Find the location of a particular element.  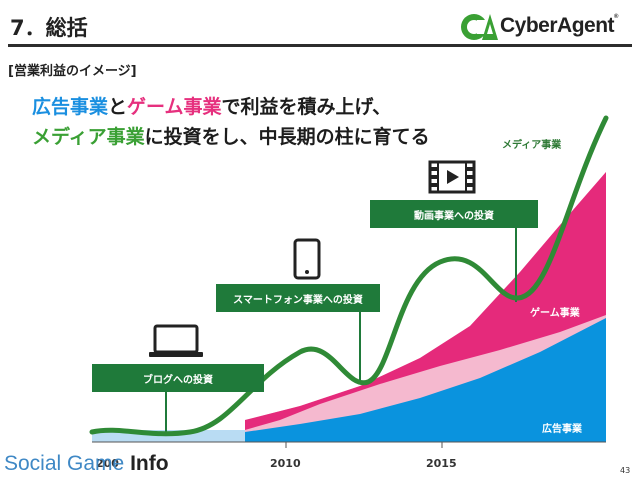

slide-title: 7．総括 is located at coordinates (49, 28).